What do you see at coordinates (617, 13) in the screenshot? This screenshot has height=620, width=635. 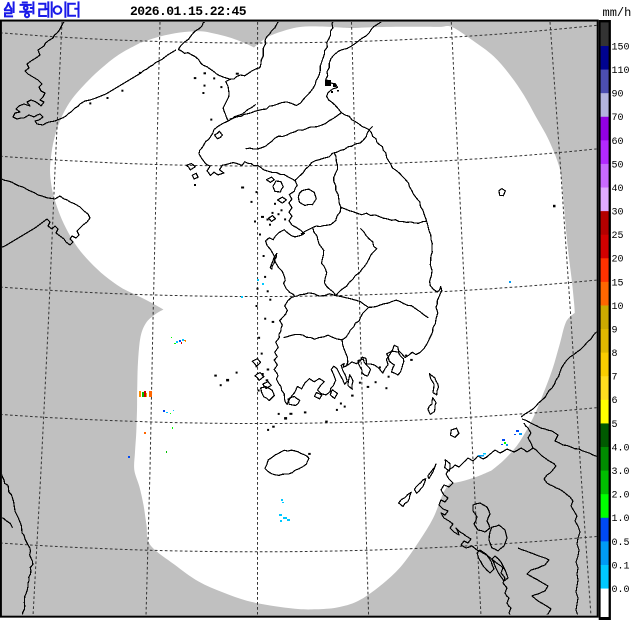 I see `svg-text: mm/h` at bounding box center [617, 13].